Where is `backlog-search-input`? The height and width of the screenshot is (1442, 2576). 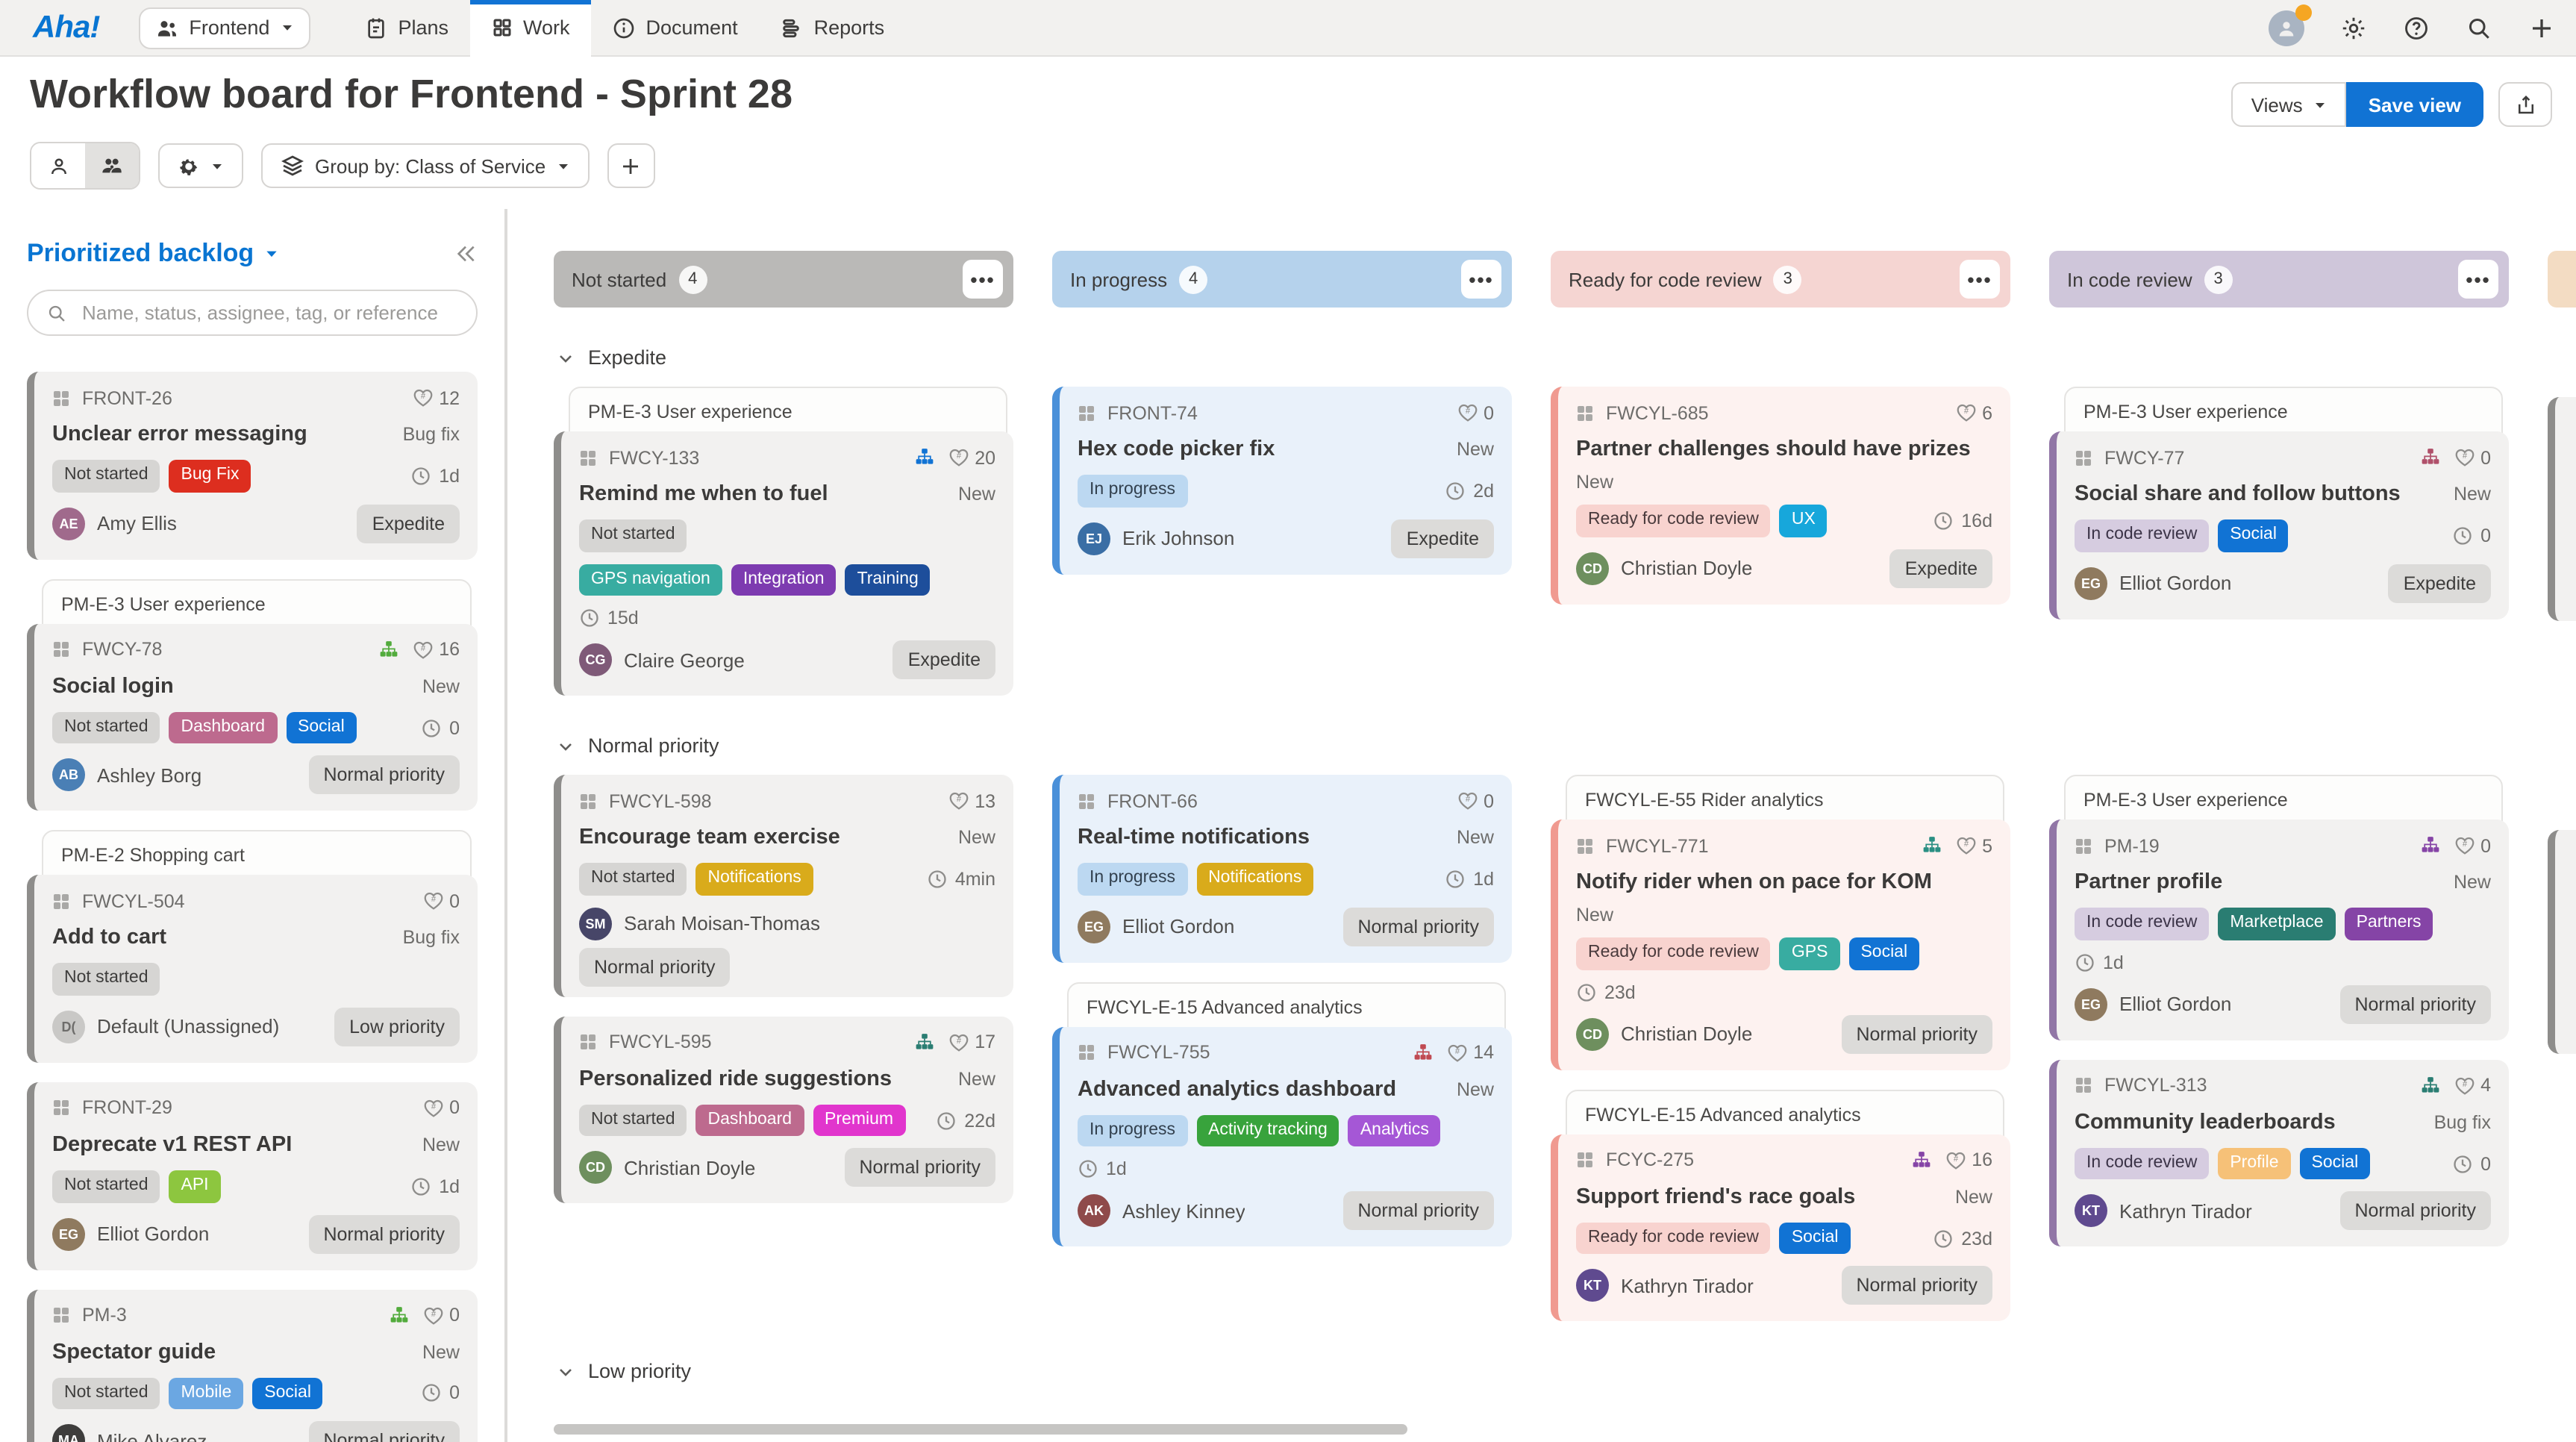
backlog-search-input is located at coordinates (268, 312).